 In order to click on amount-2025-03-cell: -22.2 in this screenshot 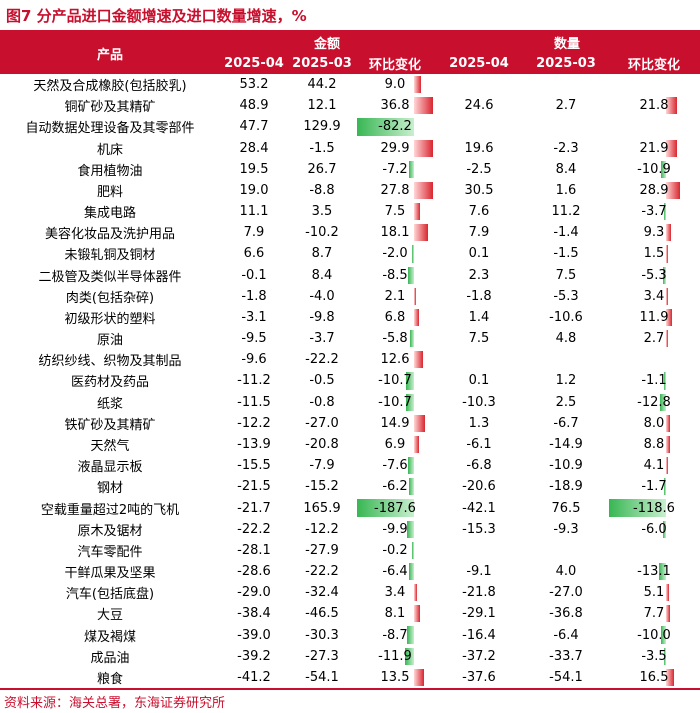, I will do `click(322, 360)`.